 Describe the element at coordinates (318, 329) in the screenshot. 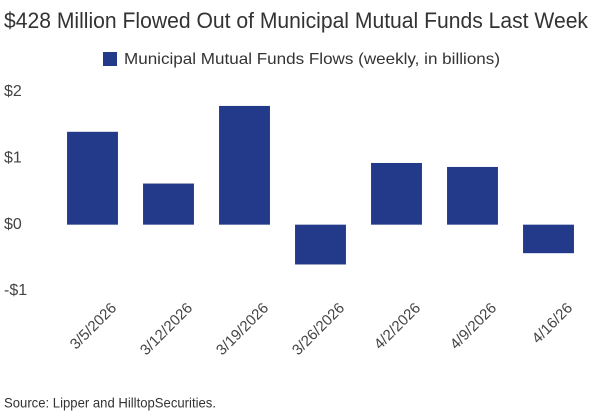

I see `x-tick-label: 3/26/2026` at that location.